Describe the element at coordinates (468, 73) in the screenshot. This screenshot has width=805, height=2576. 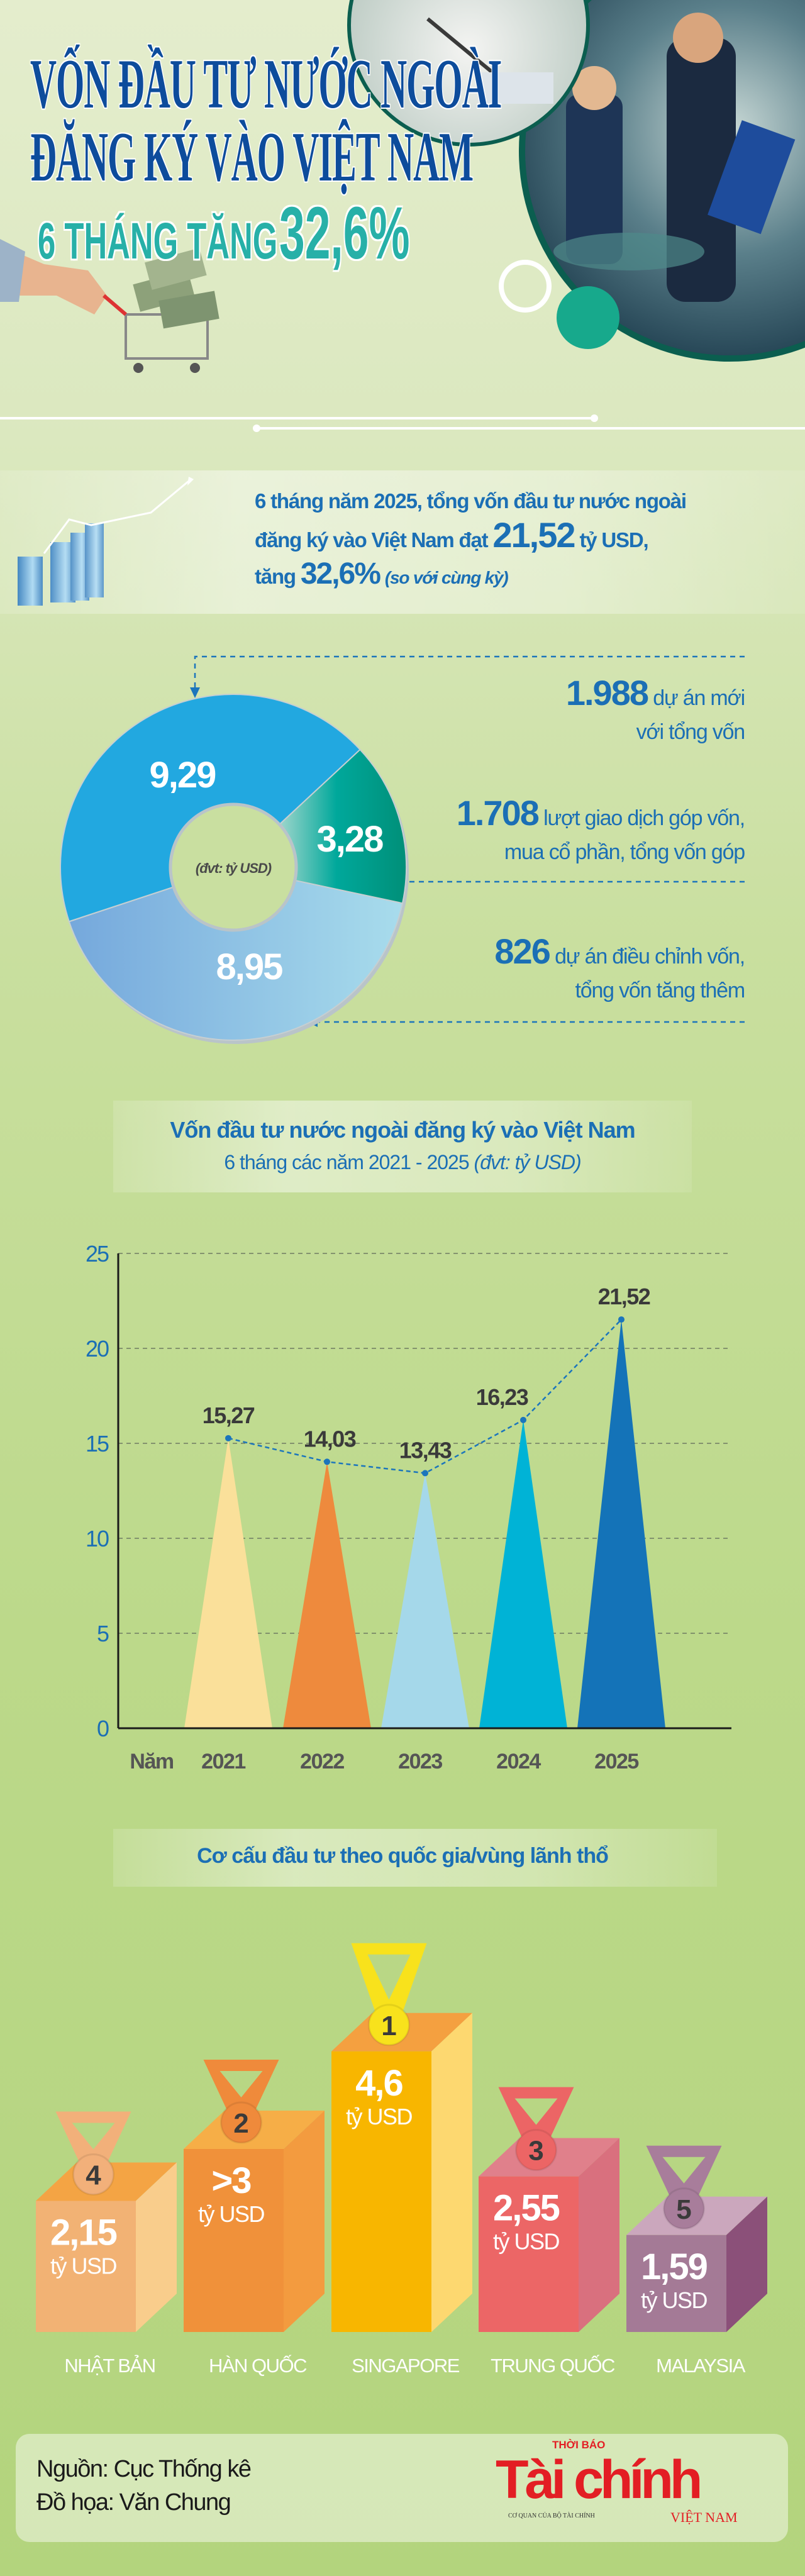
I see `header-photo-document-signing` at that location.